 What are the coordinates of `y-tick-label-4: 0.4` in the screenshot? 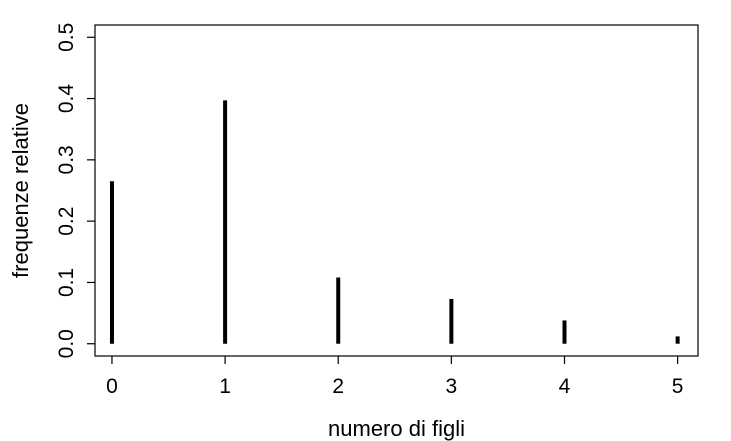 It's located at (66, 99).